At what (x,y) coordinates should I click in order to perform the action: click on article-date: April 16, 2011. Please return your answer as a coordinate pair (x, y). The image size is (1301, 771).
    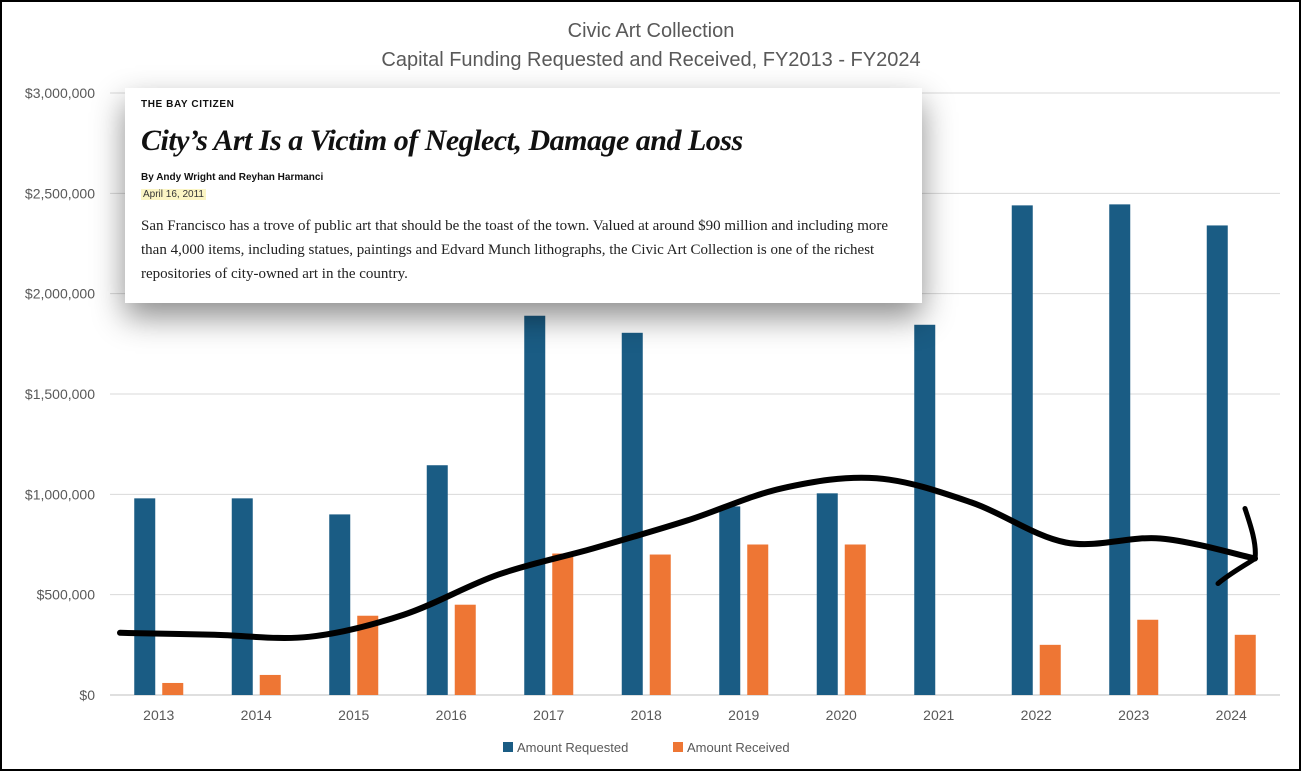
    Looking at the image, I should click on (173, 194).